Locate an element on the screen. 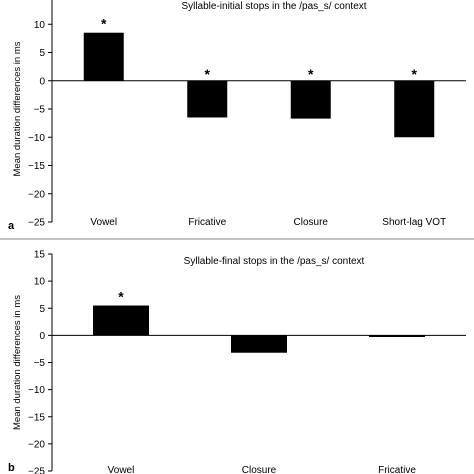 The width and height of the screenshot is (474, 474). category-label: Short-lag VOT is located at coordinates (414, 222).